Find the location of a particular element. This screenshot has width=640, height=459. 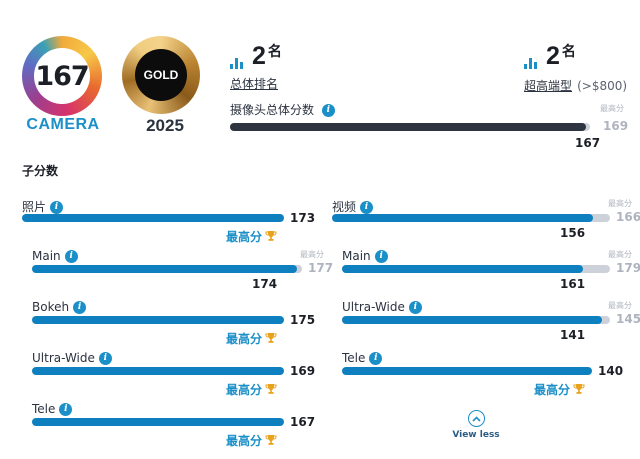

segment-rank-row: 超高端型 (>$800) is located at coordinates (575, 84).